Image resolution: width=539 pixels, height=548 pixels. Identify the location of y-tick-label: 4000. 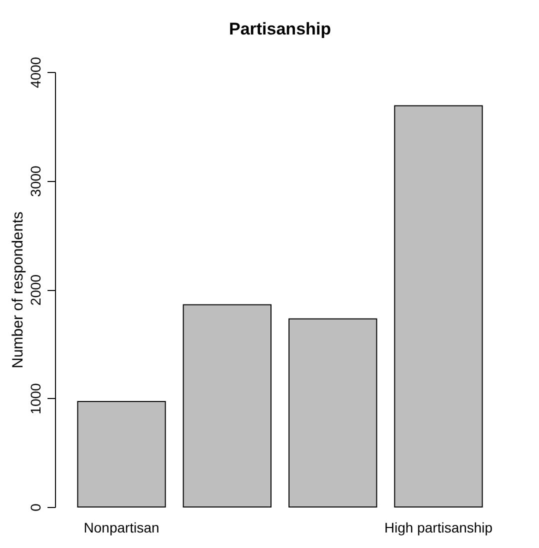
(36, 72).